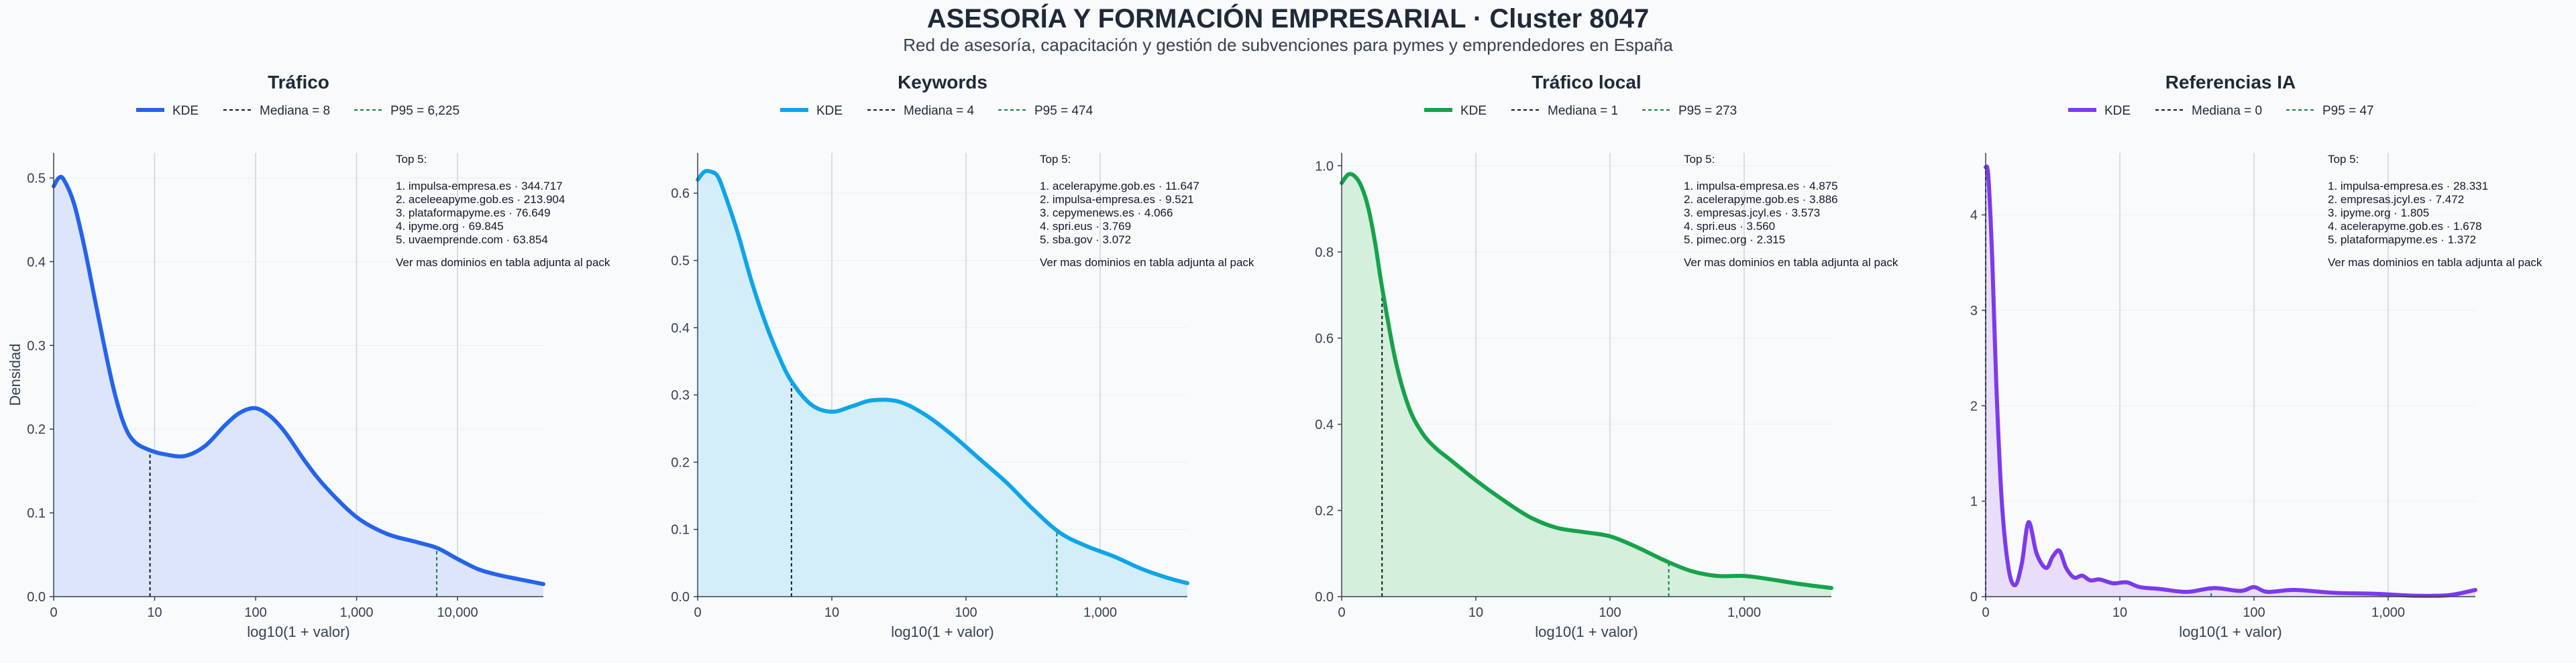 Image resolution: width=2576 pixels, height=663 pixels. Describe the element at coordinates (1586, 82) in the screenshot. I see `chart-title: Tráfico local` at that location.